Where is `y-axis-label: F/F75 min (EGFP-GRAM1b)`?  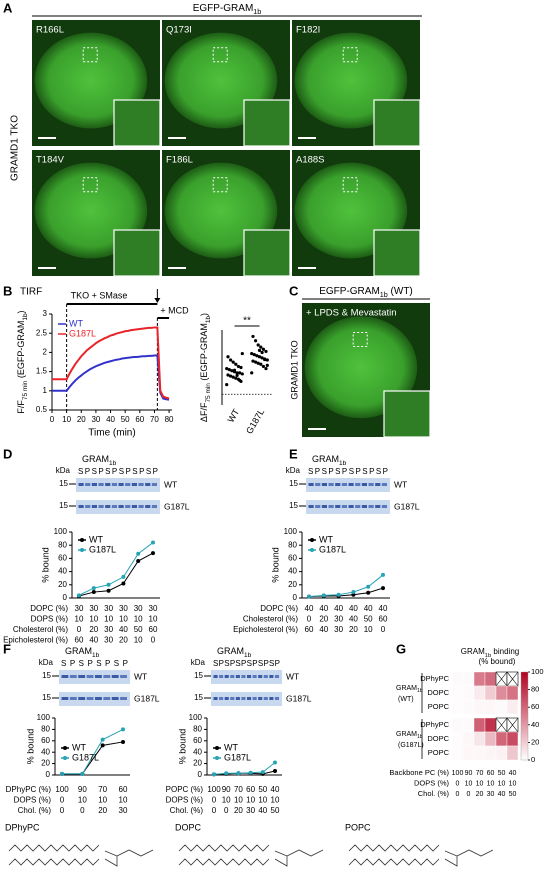
y-axis-label: F/F75 min (EGFP-GRAM1b) is located at coordinates (22, 361).